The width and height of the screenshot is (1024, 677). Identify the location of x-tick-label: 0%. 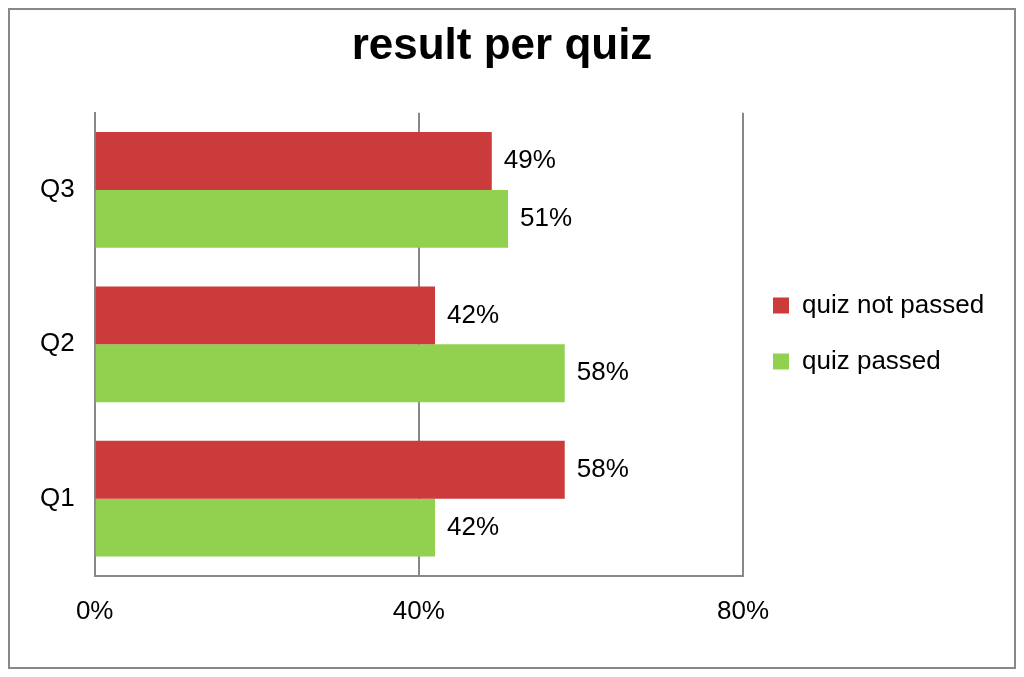
(94, 609).